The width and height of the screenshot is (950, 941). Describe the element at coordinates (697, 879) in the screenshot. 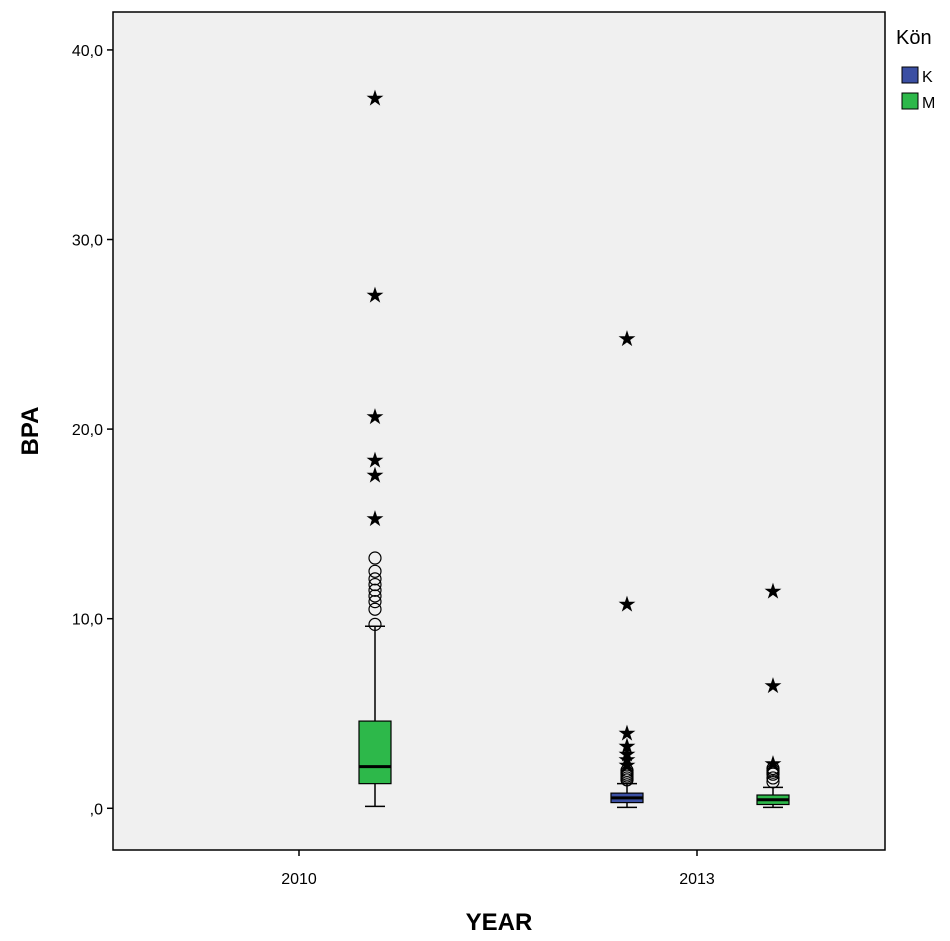

I see `x-tick-label: 2013` at that location.